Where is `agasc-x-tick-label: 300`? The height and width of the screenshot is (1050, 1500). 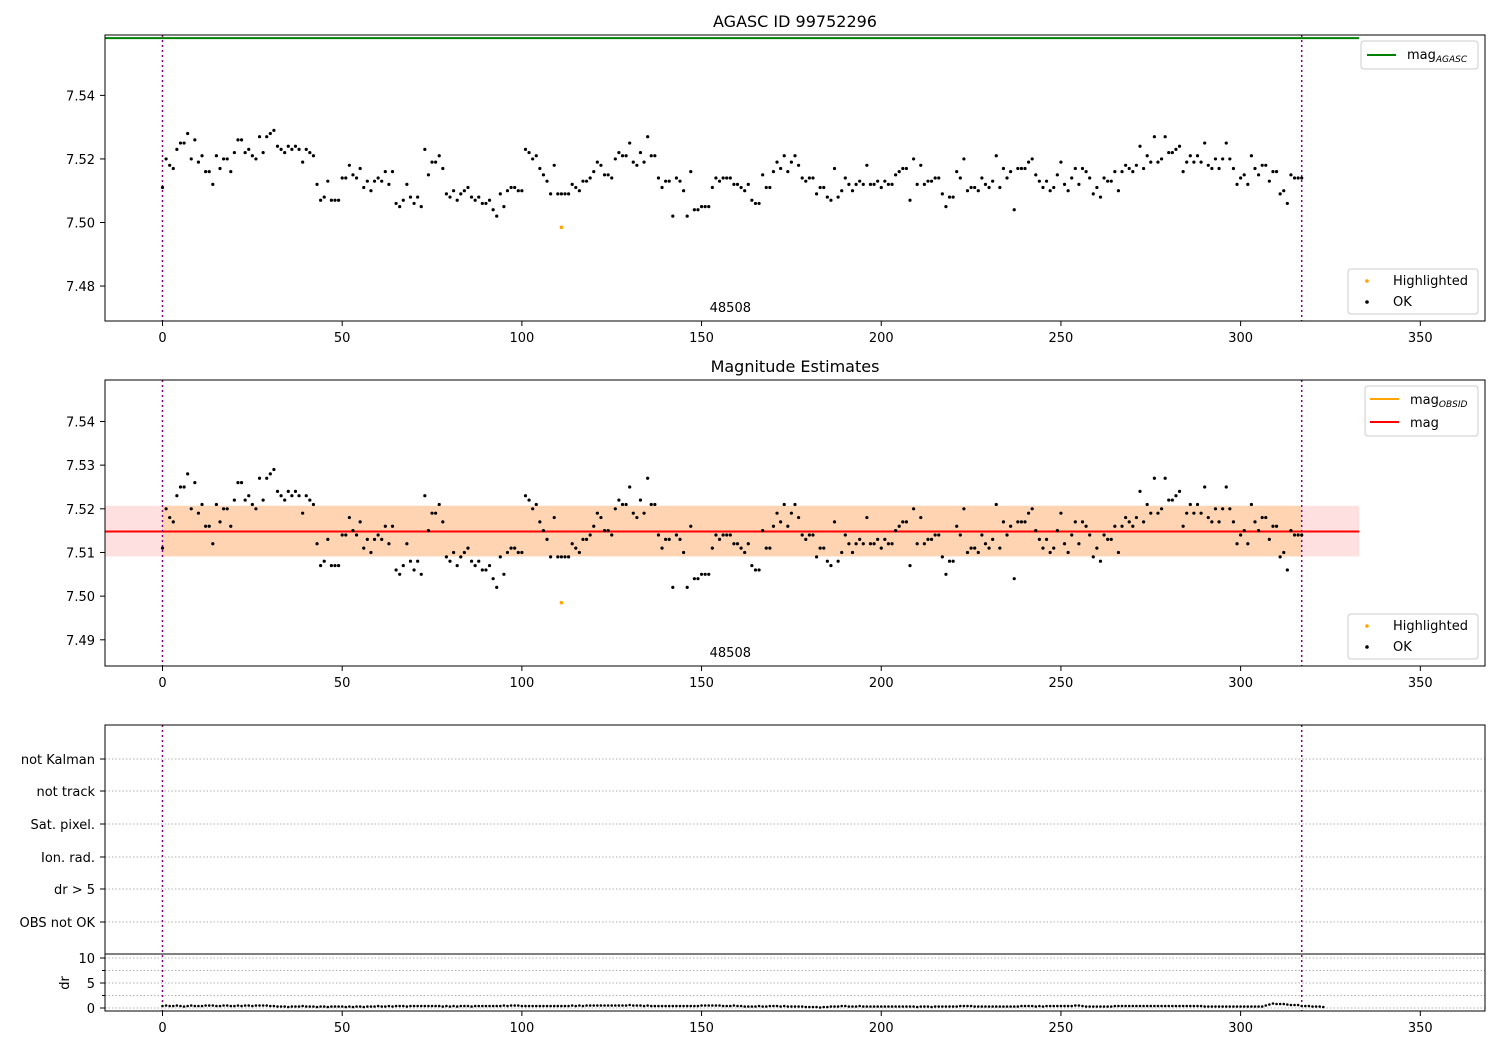
agasc-x-tick-label: 300 is located at coordinates (1240, 338).